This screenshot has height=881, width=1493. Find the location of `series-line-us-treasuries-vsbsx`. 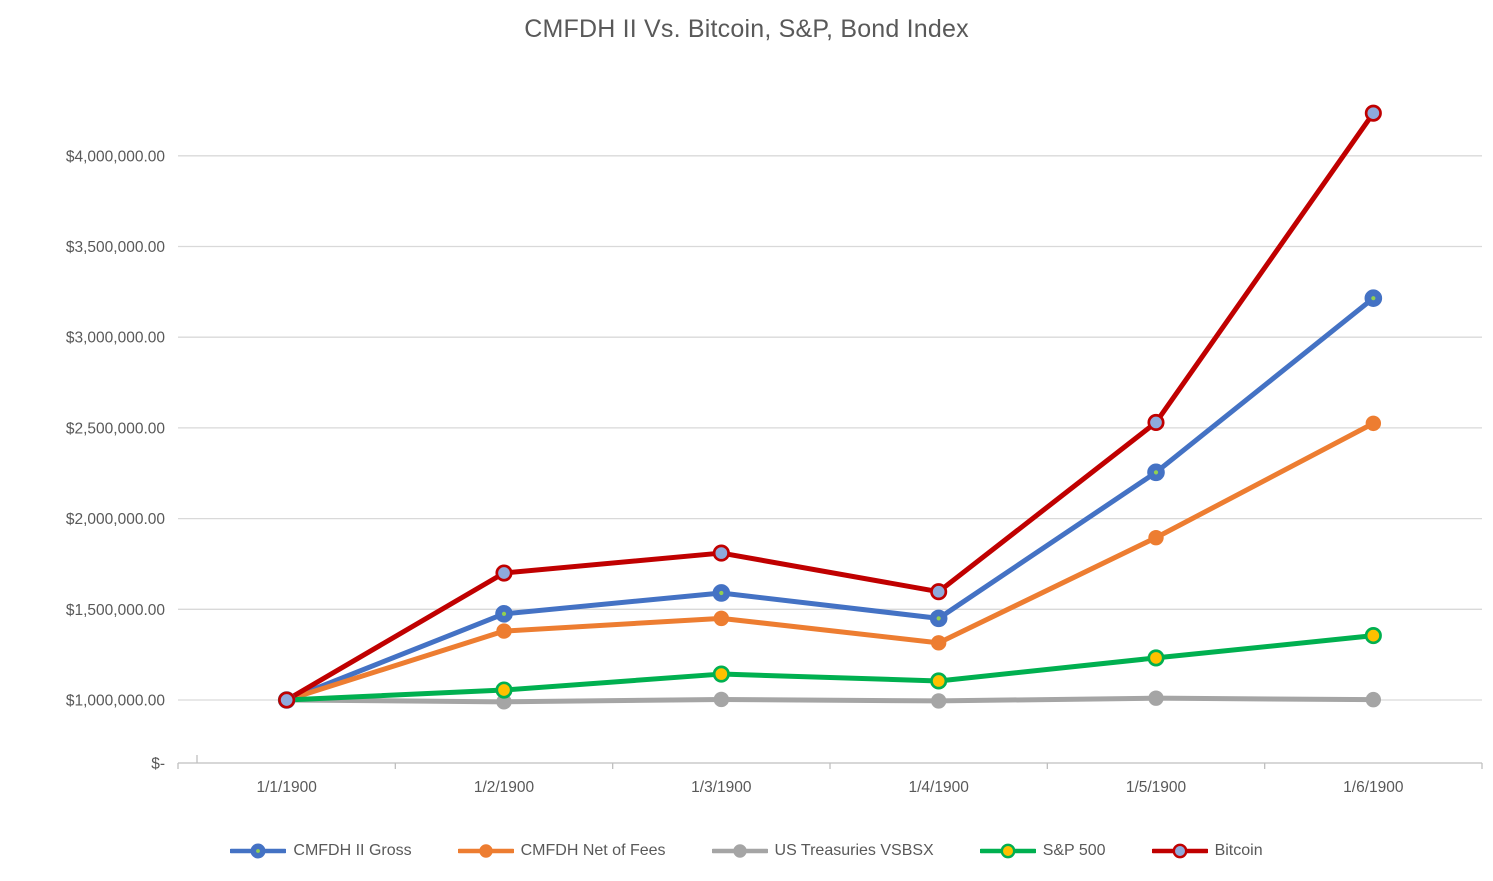

series-line-us-treasuries-vsbsx is located at coordinates (830, 700).